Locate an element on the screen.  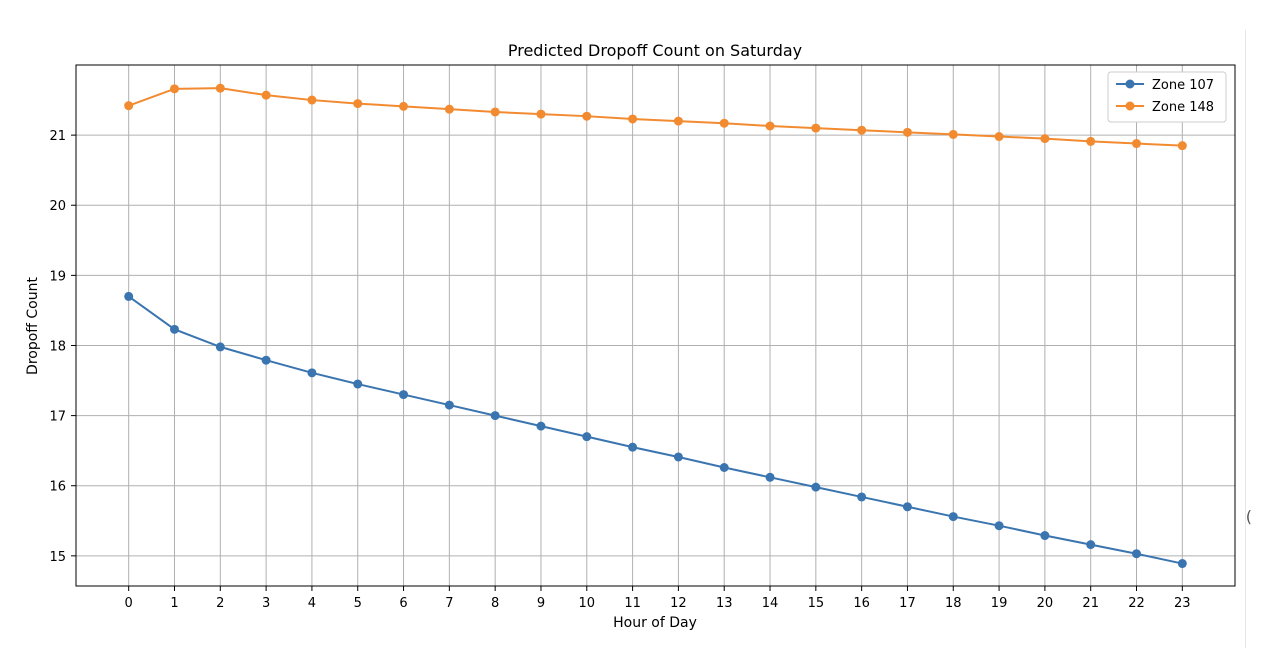
y-tick-label: 19 is located at coordinates (57, 276).